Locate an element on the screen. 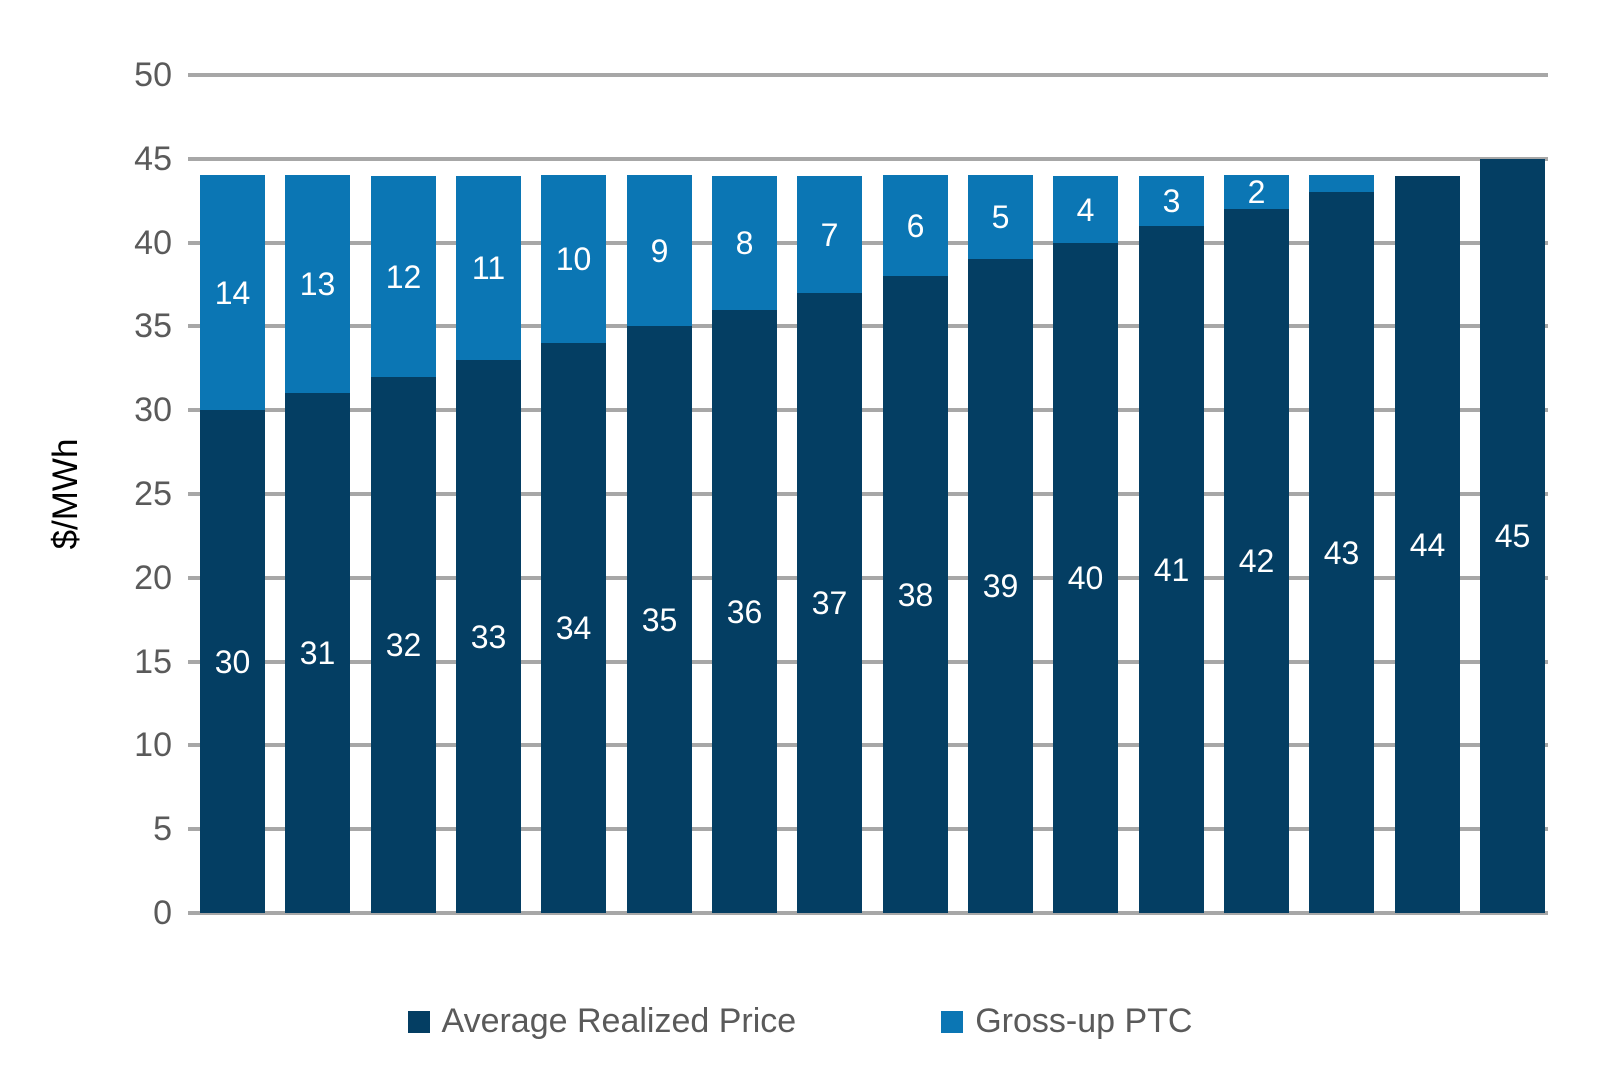 The height and width of the screenshot is (1067, 1600). bar-value-label-average-realized-price-16: 45 is located at coordinates (1512, 536).